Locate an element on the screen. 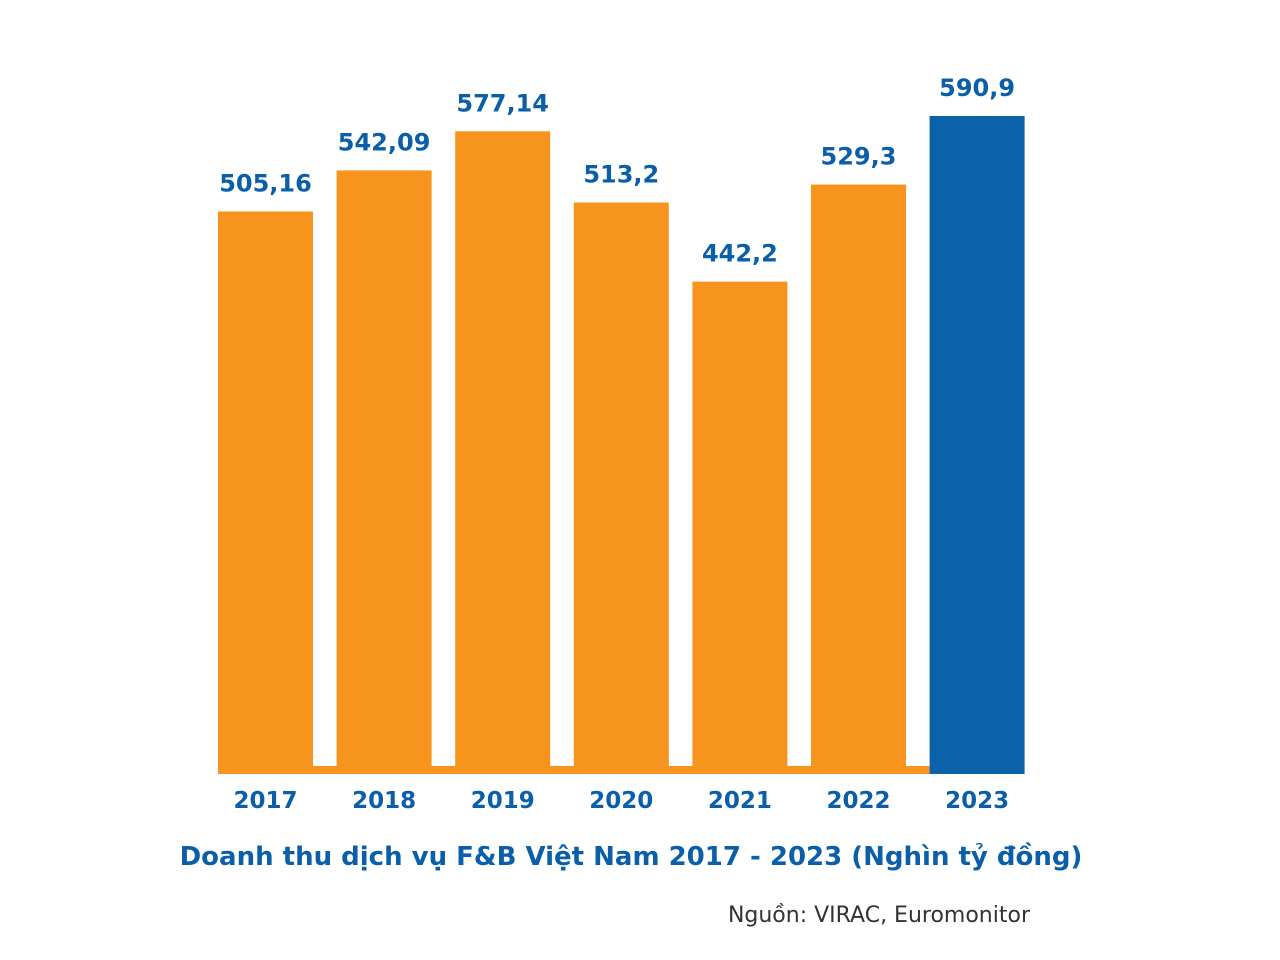 This screenshot has height=960, width=1280. x-tick-label-2022: 2022 is located at coordinates (858, 801).